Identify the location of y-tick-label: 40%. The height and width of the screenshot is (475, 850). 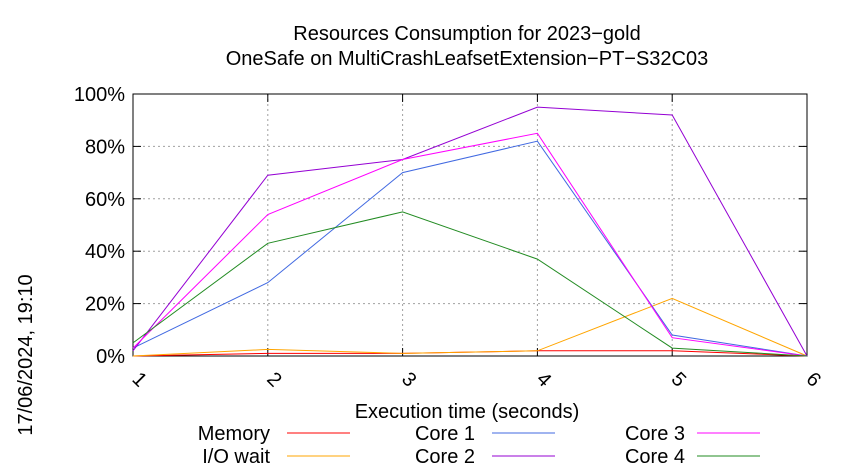
(105, 252).